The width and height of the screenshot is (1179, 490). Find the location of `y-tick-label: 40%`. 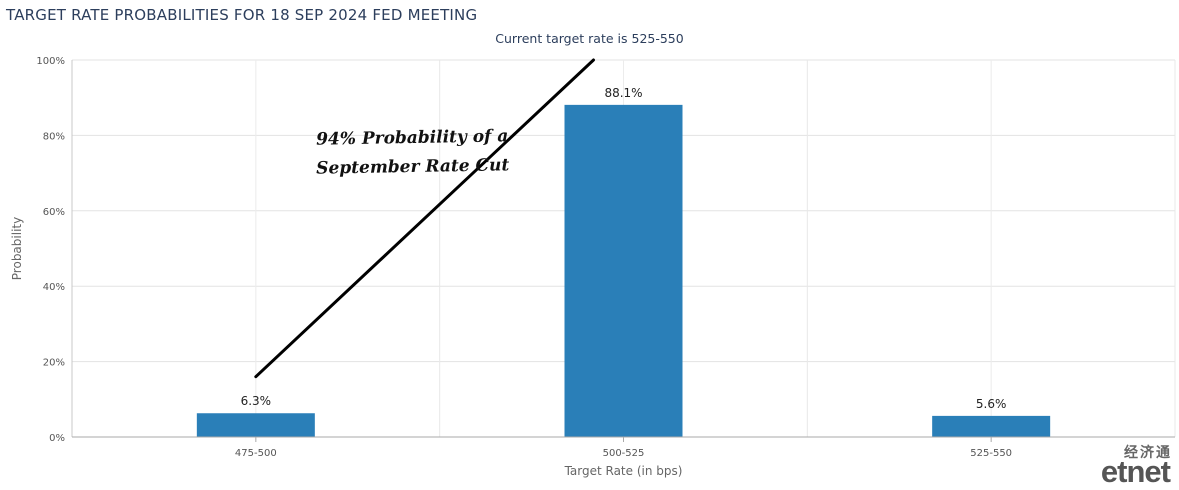

y-tick-label: 40% is located at coordinates (54, 287).